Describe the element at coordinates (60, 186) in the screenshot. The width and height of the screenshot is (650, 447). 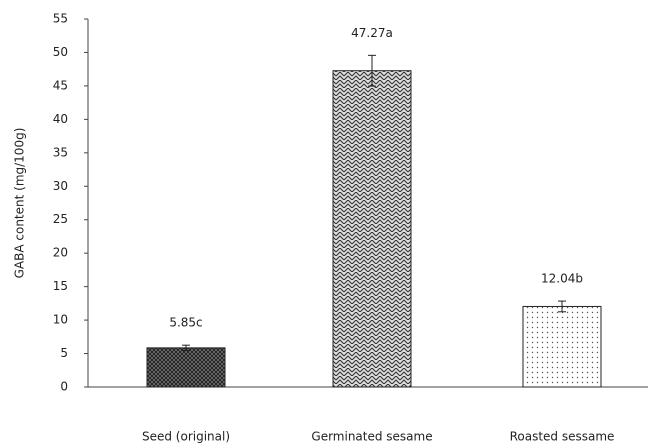
I see `y-tick-label: 30` at that location.